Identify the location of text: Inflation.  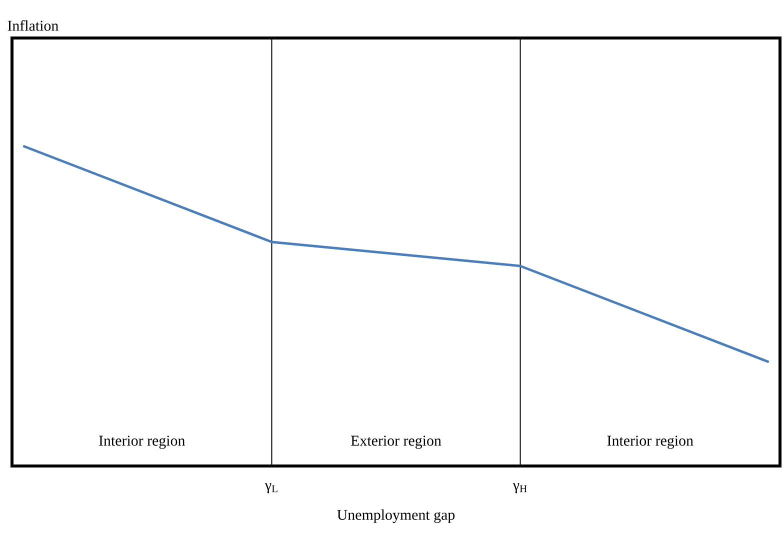
(33, 25).